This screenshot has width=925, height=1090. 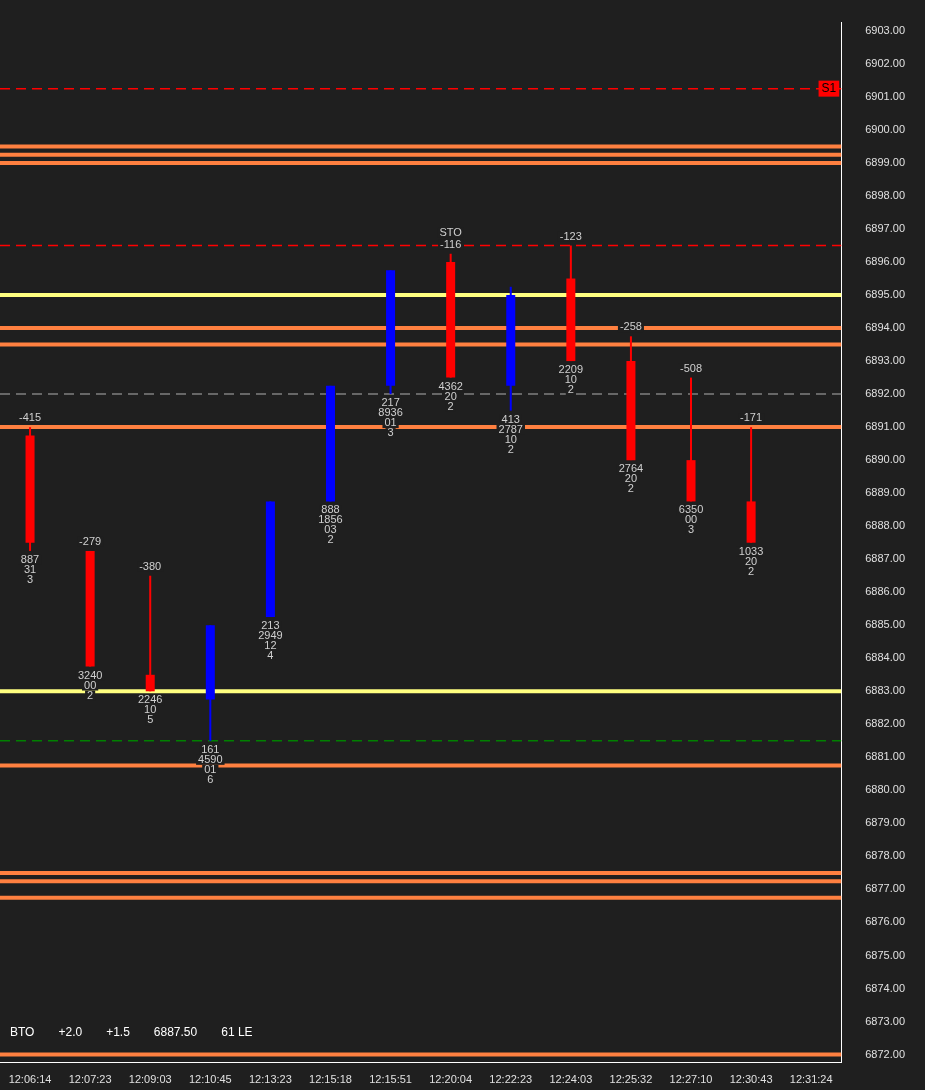 What do you see at coordinates (571, 1079) in the screenshot?
I see `x-tick-label: 12:24:03` at bounding box center [571, 1079].